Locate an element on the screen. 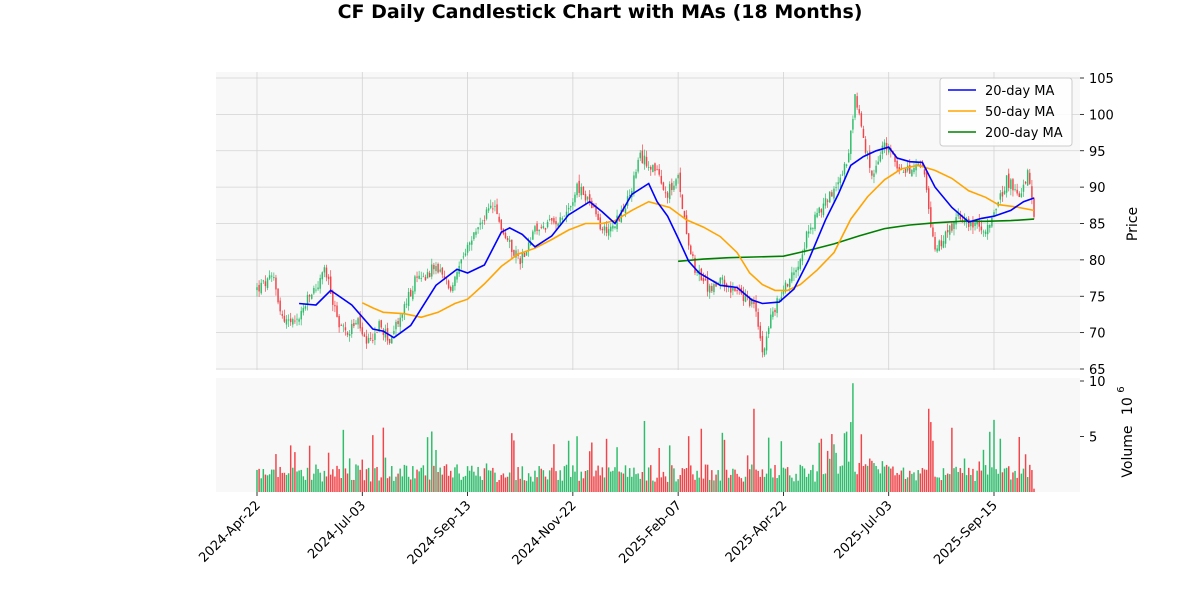  x-tick-label: 2024-Nov-22 is located at coordinates (545, 533).